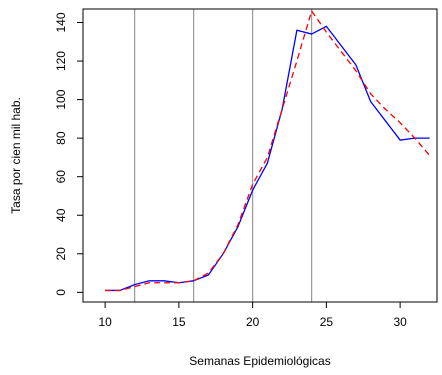 Image resolution: width=442 pixels, height=375 pixels. I want to click on y-tick-label: 20, so click(61, 254).